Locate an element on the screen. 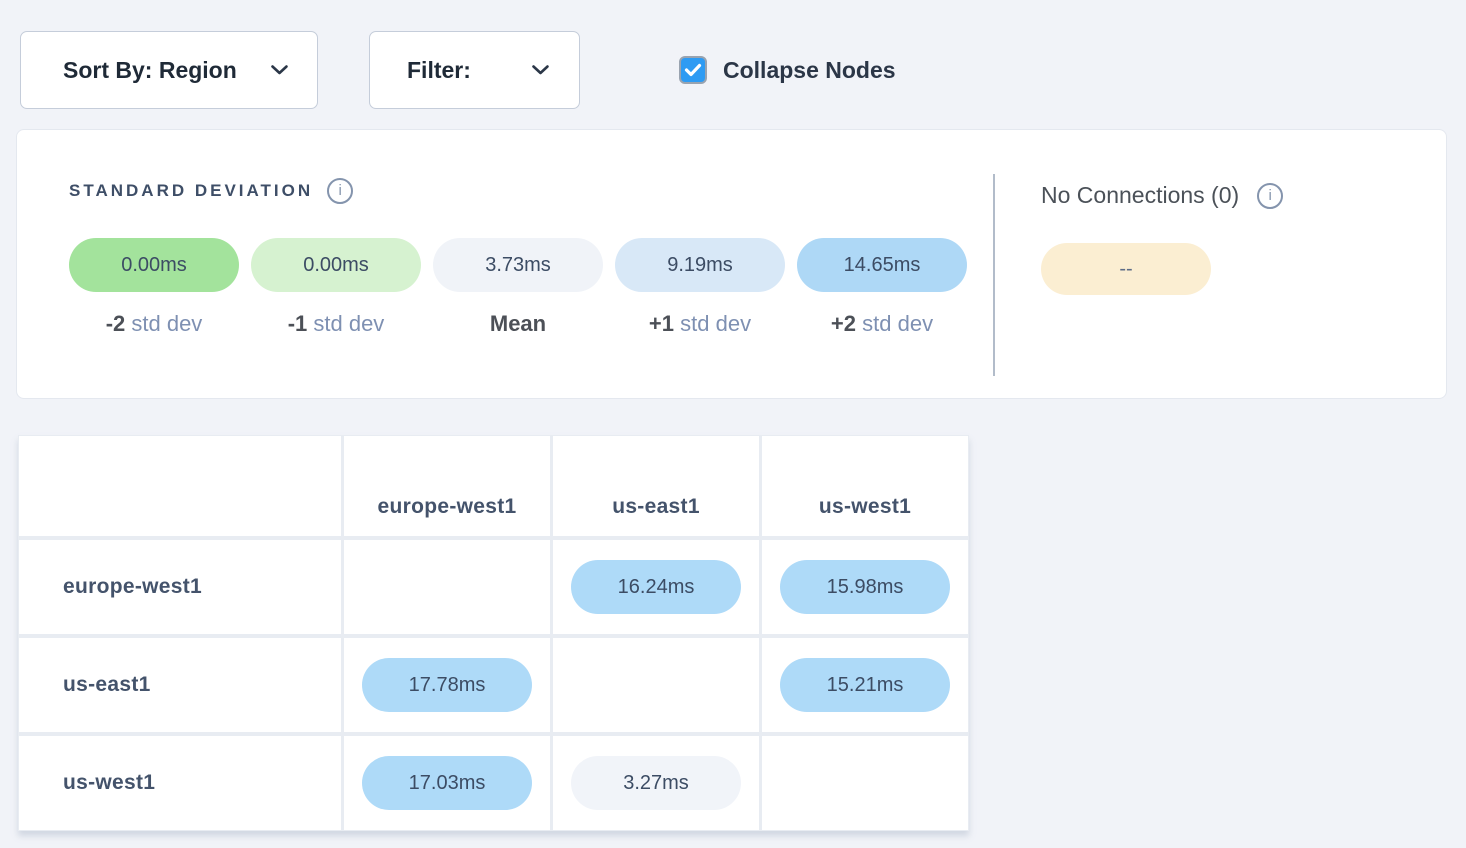  matrix-row-header: us-east1 is located at coordinates (180, 685).